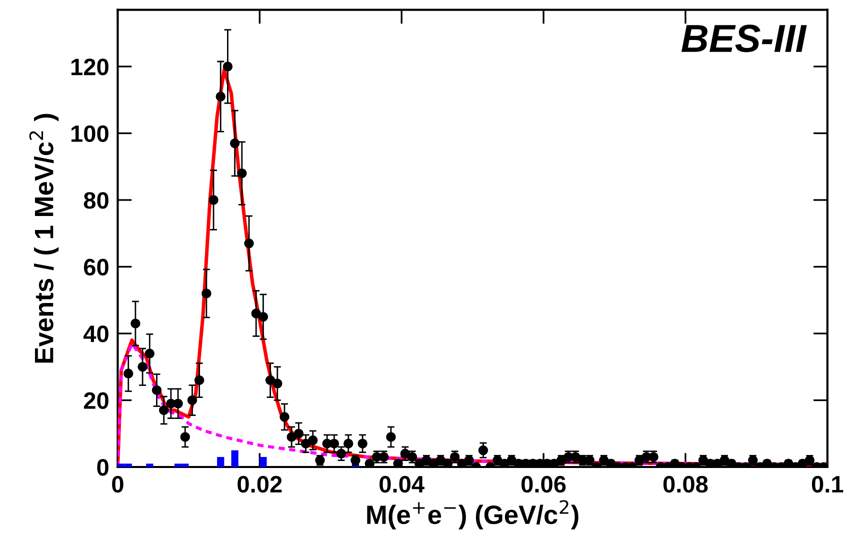  What do you see at coordinates (89, 67) in the screenshot?
I see `y-tick-label: 120` at bounding box center [89, 67].